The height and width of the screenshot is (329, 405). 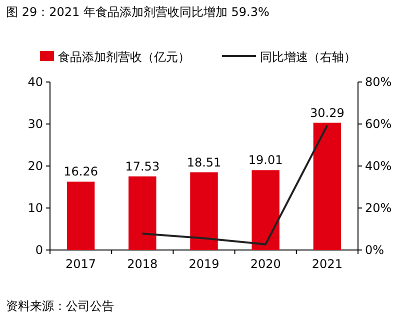 What do you see at coordinates (265, 160) in the screenshot?
I see `data-label: 19.01` at bounding box center [265, 160].